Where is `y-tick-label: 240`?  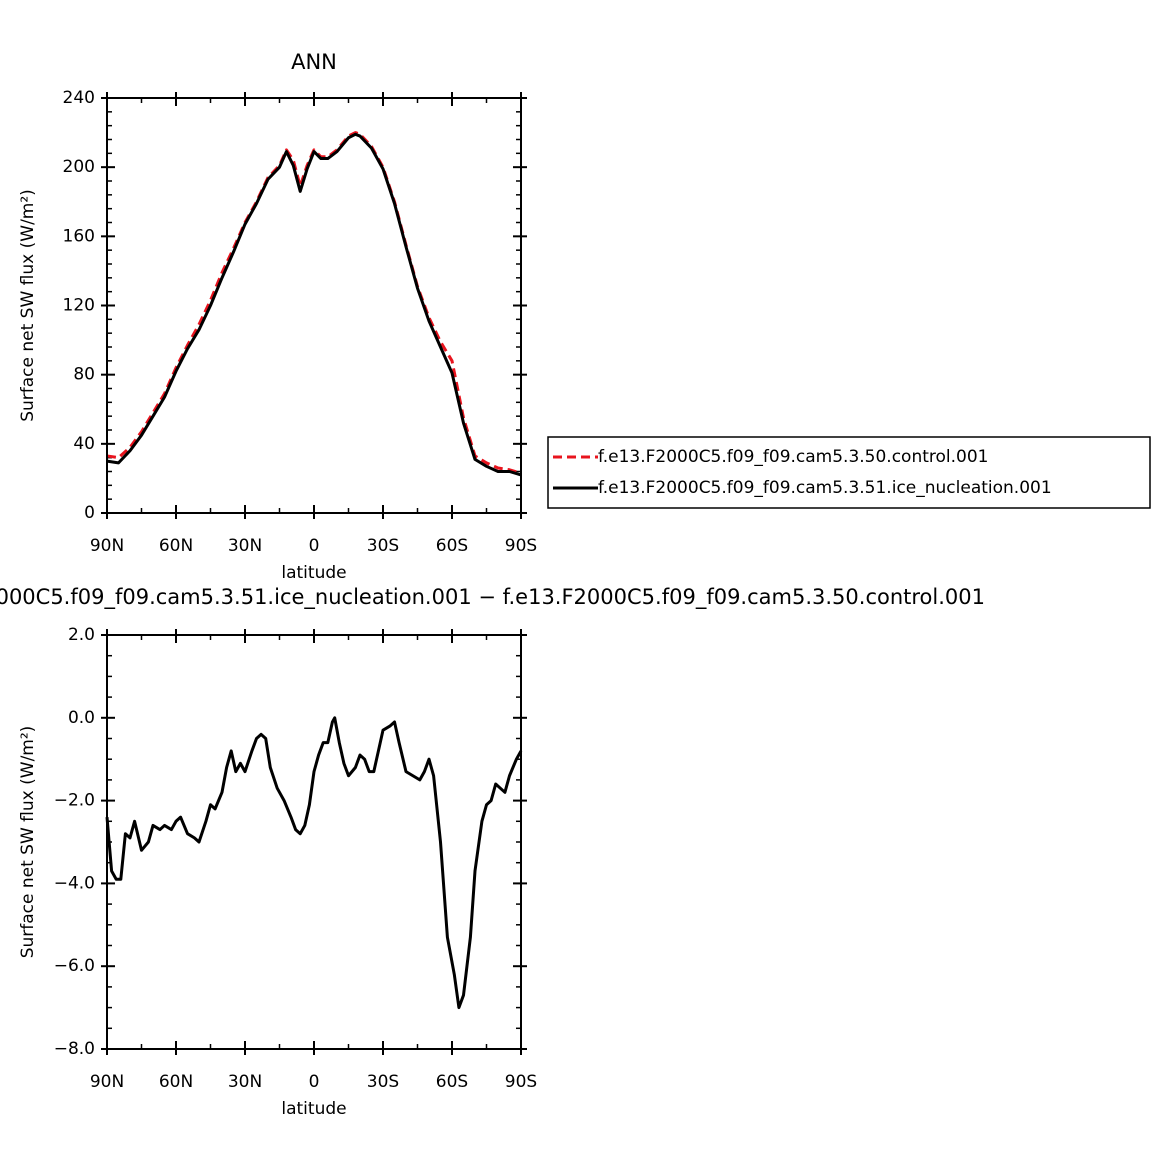 y-tick-label: 240 is located at coordinates (79, 98).